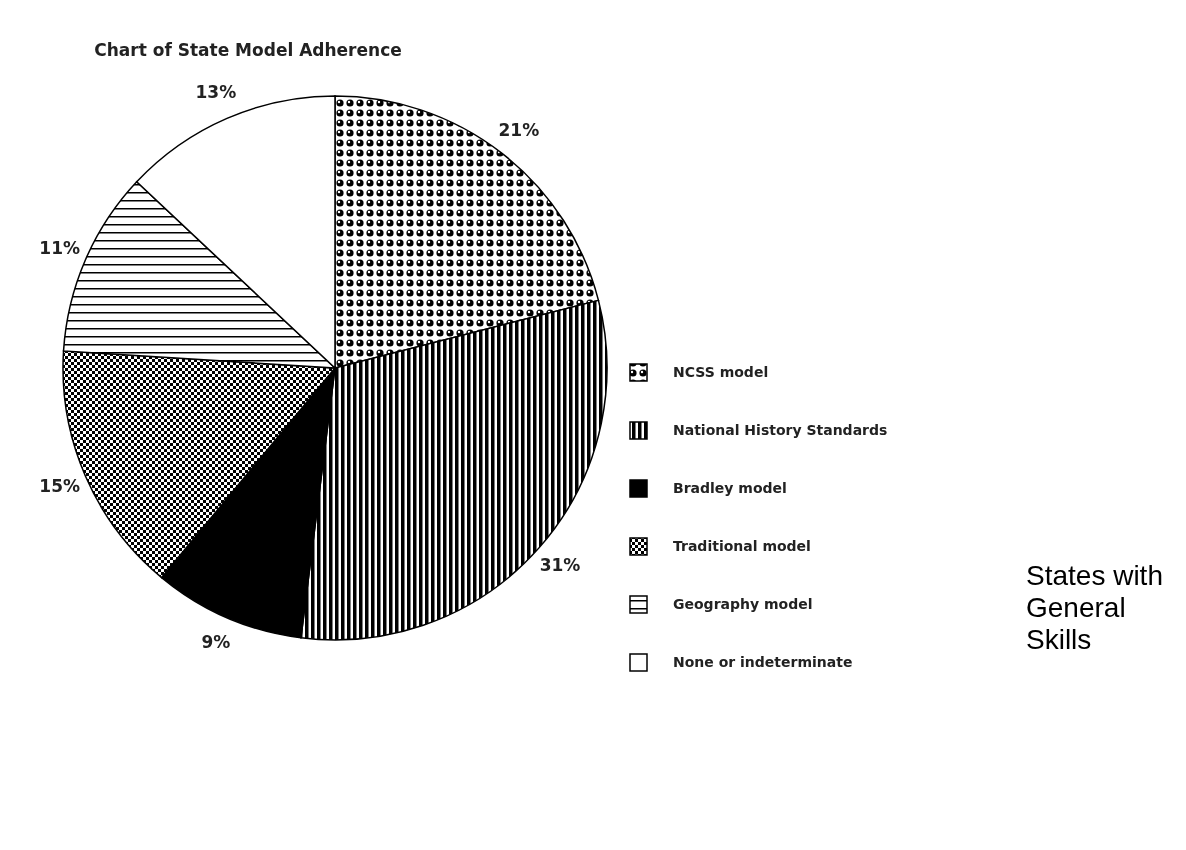 The height and width of the screenshot is (850, 1186). What do you see at coordinates (742, 546) in the screenshot?
I see `legend-label: Traditional model` at bounding box center [742, 546].